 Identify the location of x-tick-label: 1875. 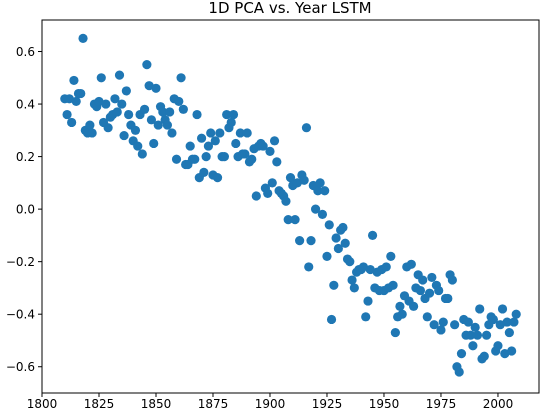
(213, 403).